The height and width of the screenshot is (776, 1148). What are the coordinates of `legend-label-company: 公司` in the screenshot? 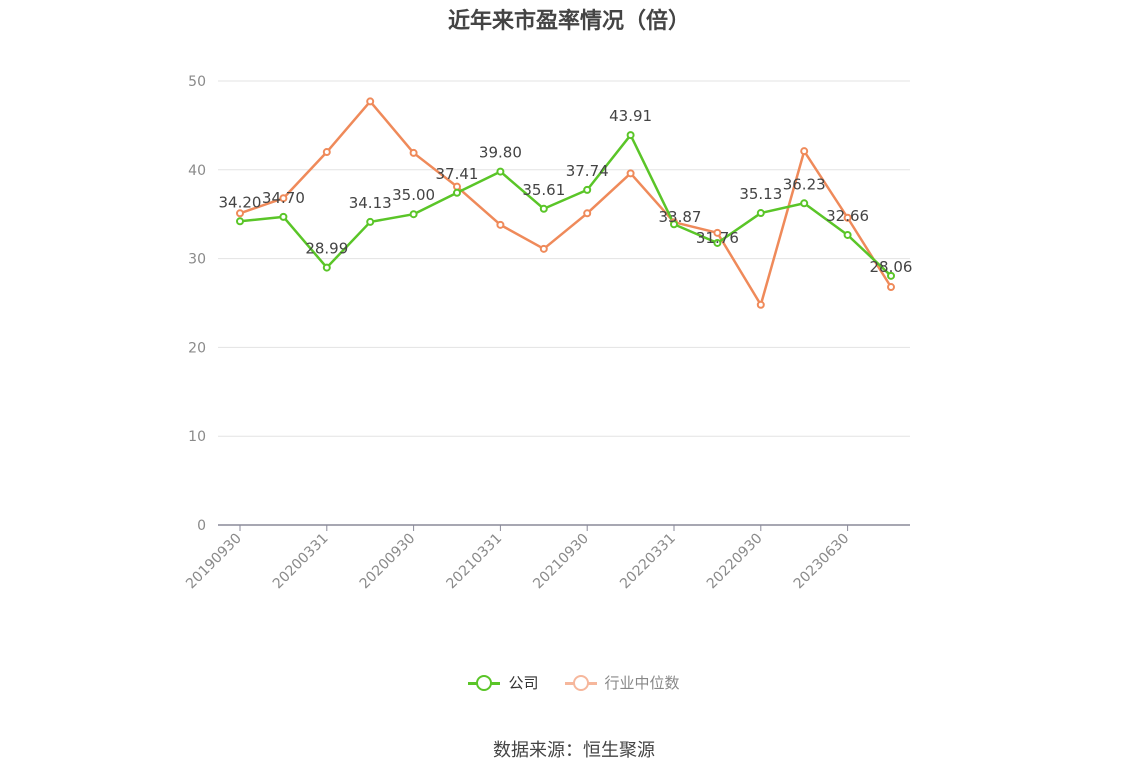 It's located at (523, 683).